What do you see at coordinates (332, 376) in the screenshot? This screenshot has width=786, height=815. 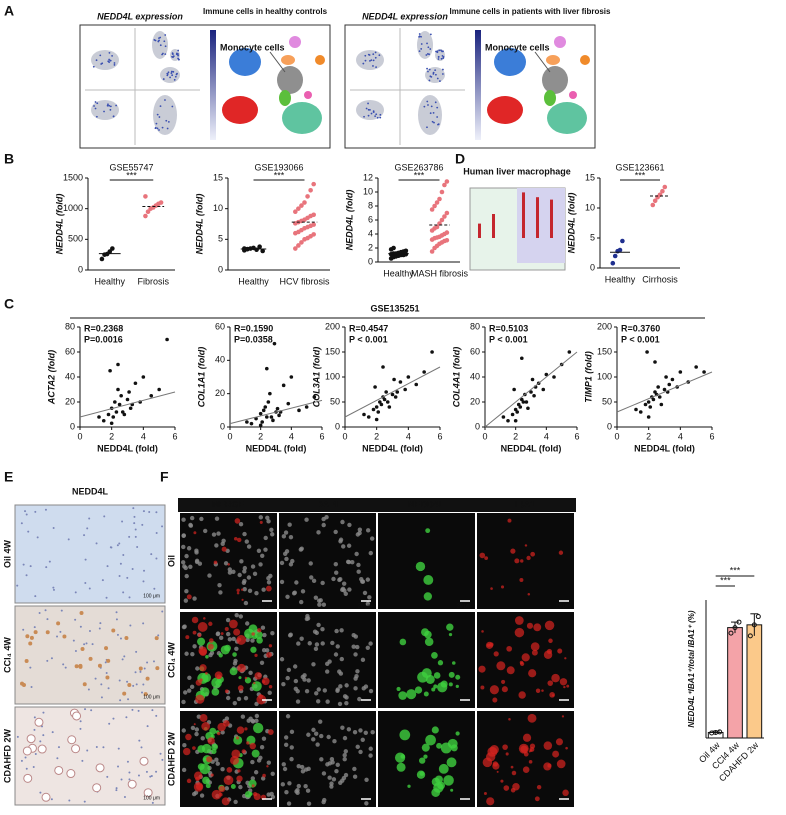 I see `y-tick-label: 100` at bounding box center [332, 376].